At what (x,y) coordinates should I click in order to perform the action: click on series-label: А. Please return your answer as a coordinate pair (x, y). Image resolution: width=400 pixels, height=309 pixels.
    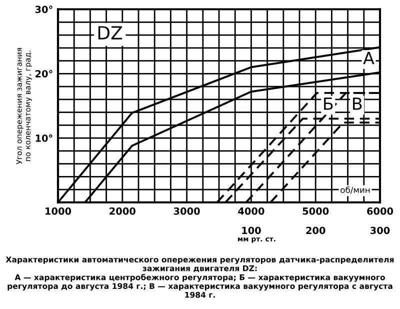
    Looking at the image, I should click on (368, 58).